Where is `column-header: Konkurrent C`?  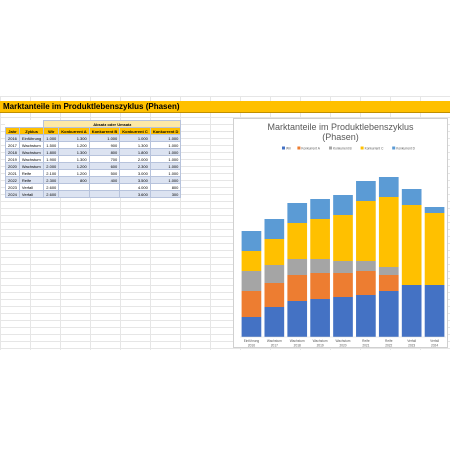 column-header: Konkurrent C is located at coordinates (135, 131).